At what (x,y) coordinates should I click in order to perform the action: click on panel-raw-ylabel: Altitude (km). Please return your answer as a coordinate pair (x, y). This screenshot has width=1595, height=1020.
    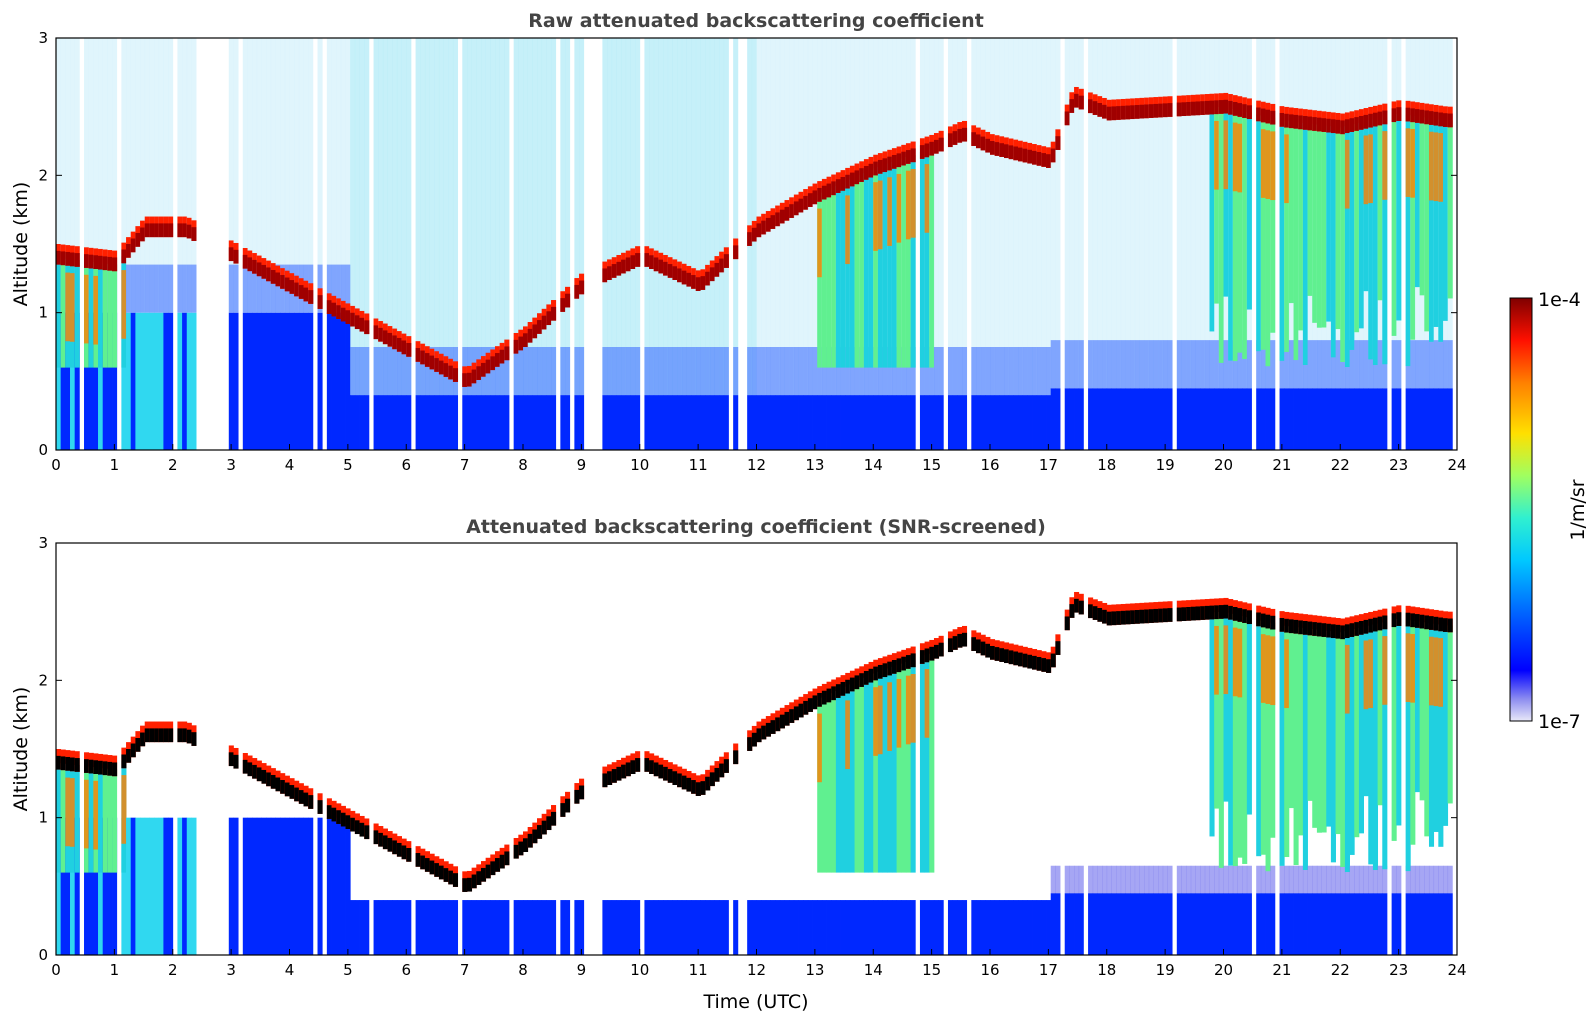
    Looking at the image, I should click on (21, 244).